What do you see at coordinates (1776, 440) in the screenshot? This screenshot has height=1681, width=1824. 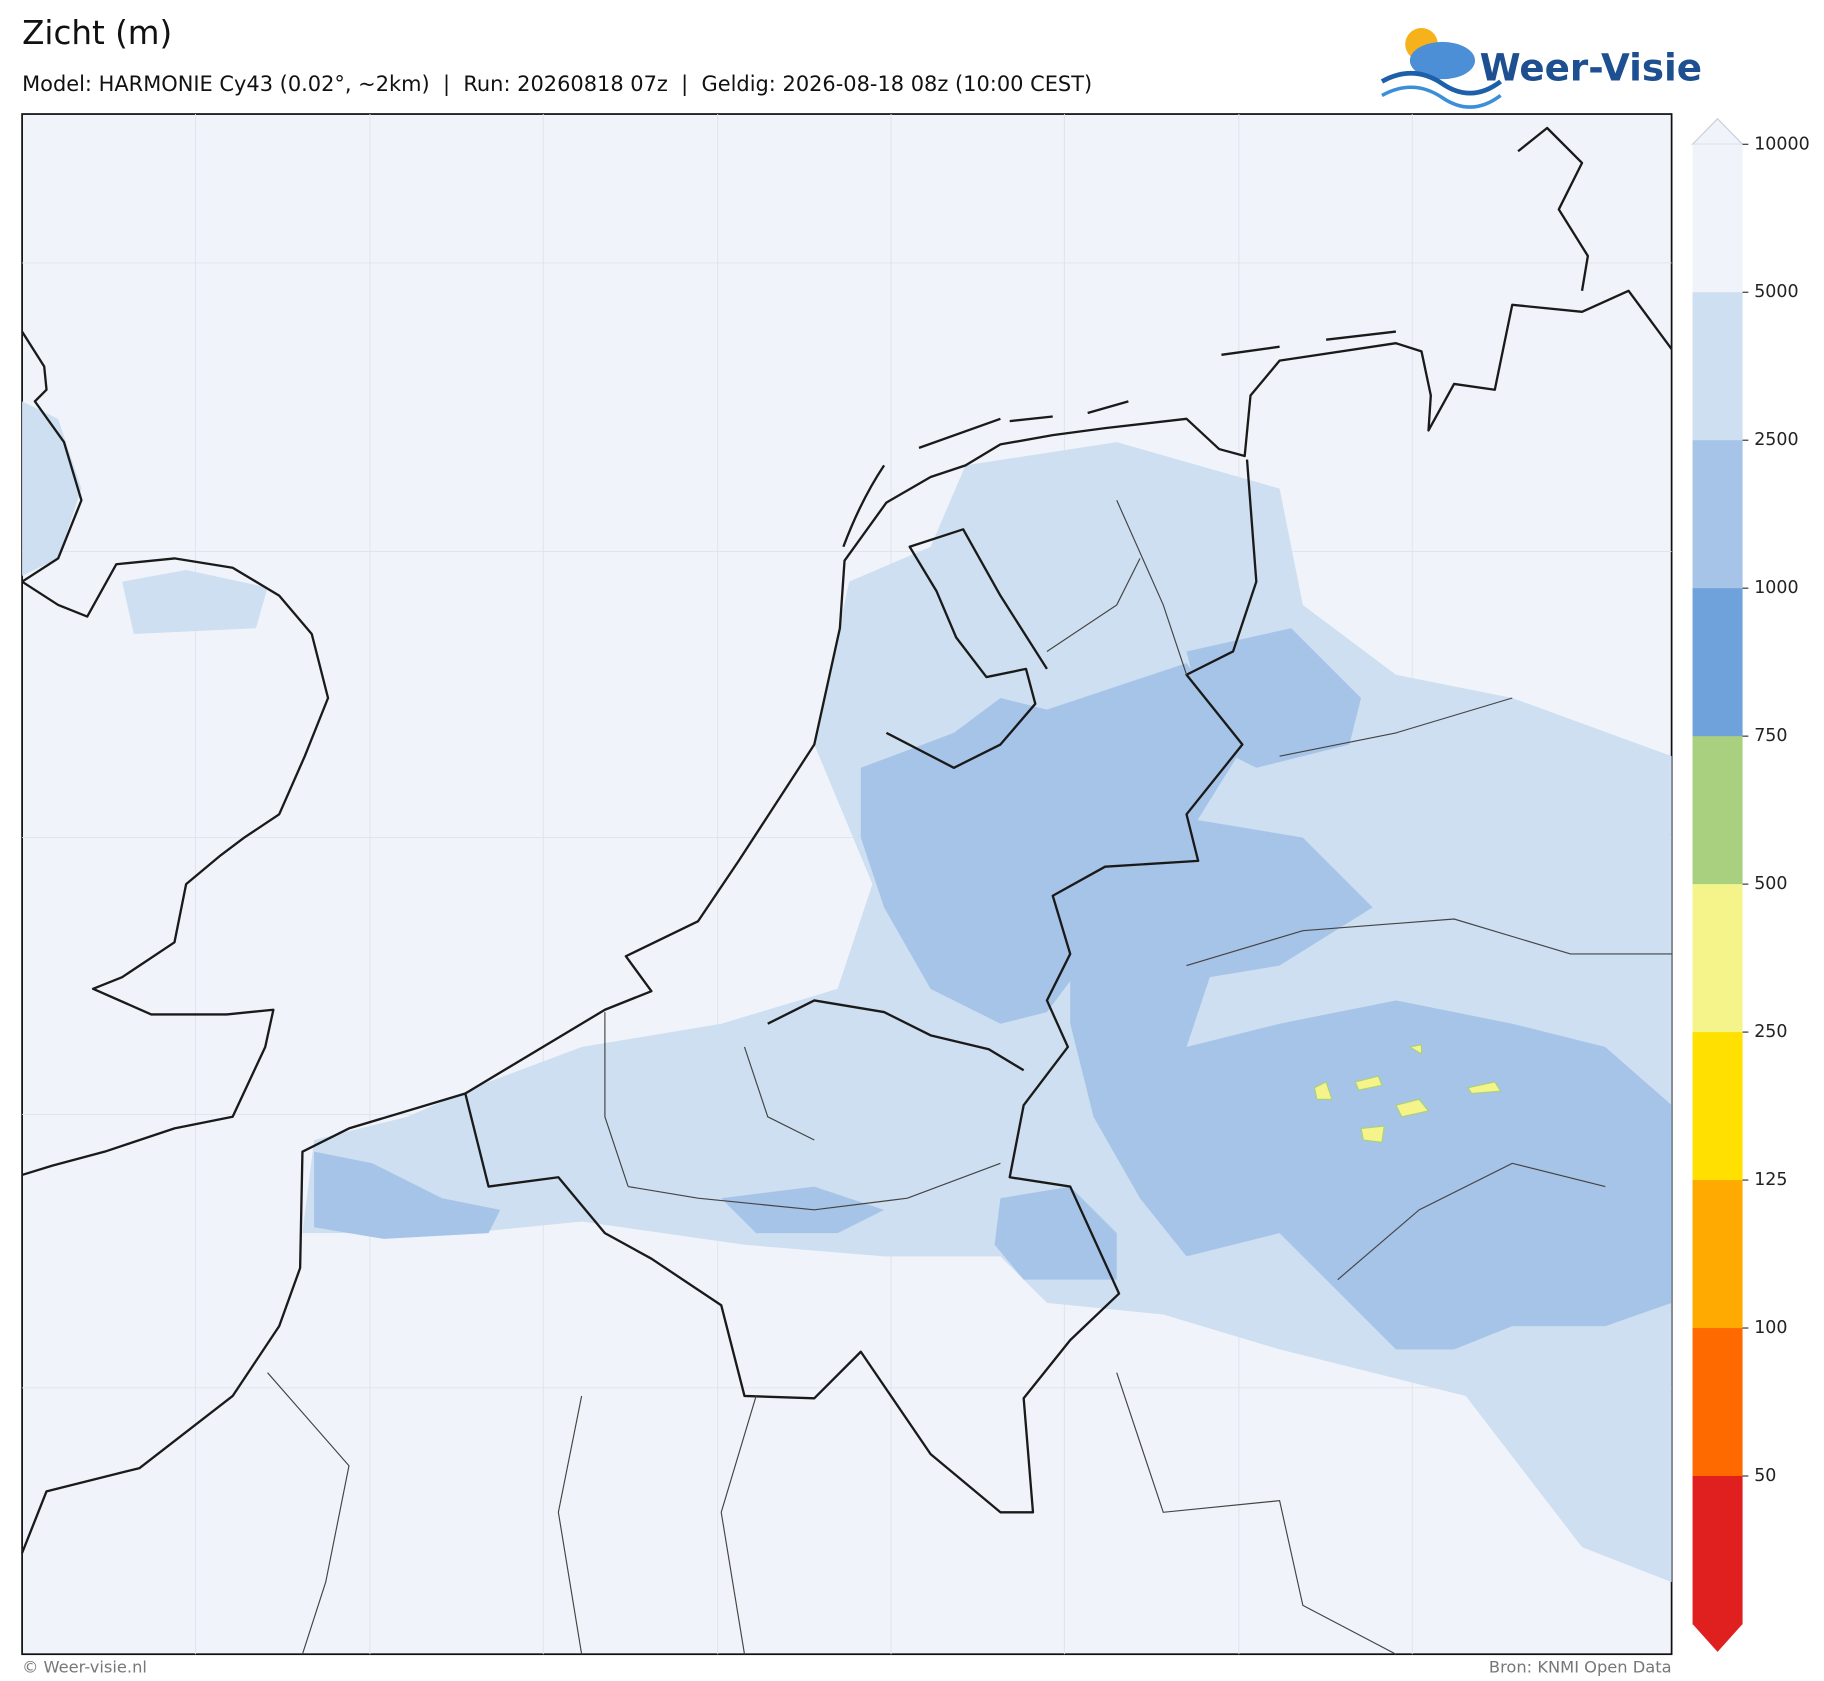 I see `colorbar-tick-label: 2500` at bounding box center [1776, 440].